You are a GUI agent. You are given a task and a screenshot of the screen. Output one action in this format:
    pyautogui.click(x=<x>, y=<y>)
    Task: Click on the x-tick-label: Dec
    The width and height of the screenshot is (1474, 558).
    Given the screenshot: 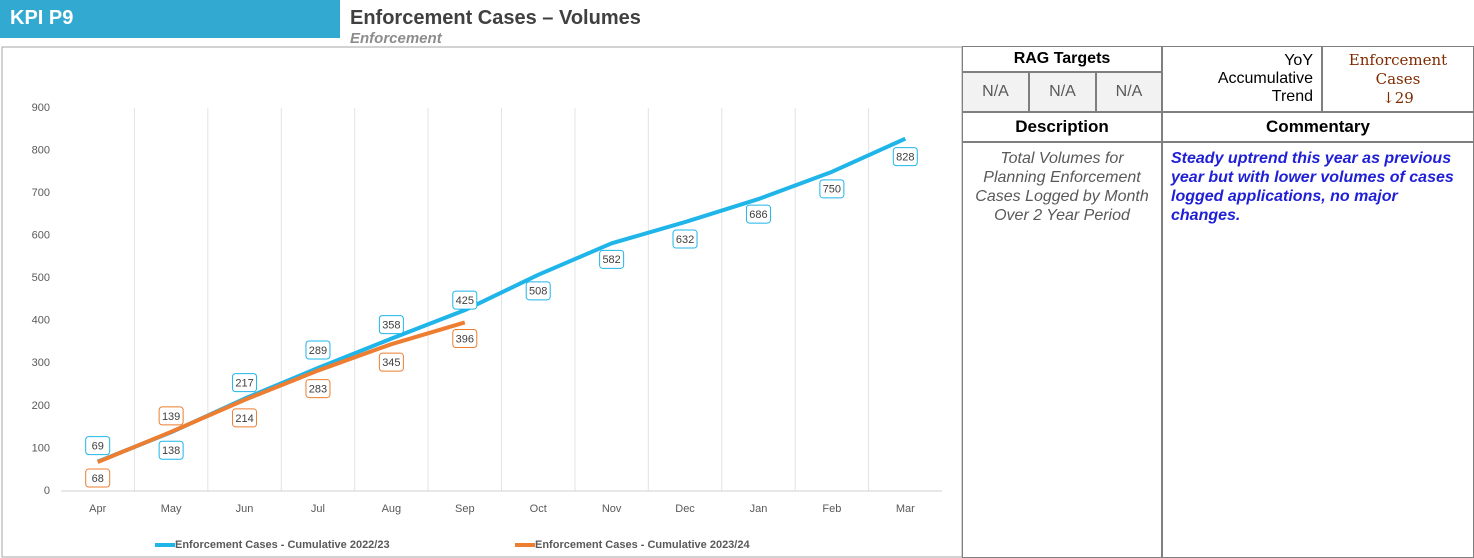 What is the action you would take?
    pyautogui.click(x=685, y=509)
    